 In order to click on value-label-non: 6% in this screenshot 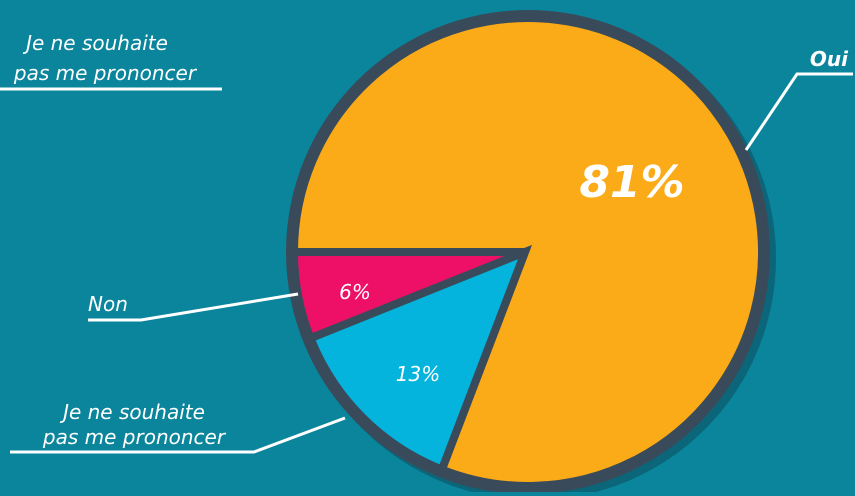, I will do `click(355, 292)`.